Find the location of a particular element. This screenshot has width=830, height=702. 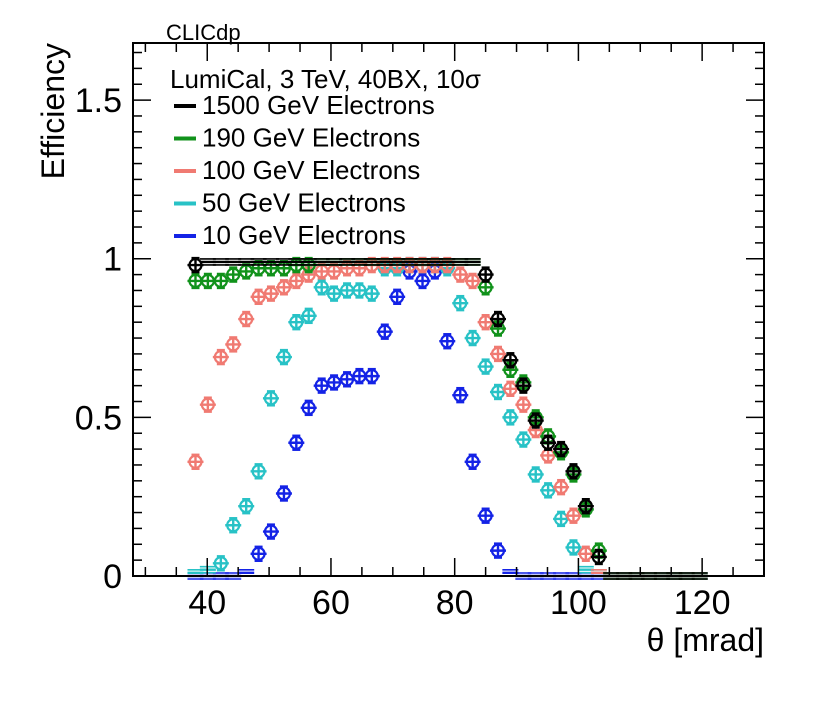

legend-label: 1500 GeV Electrons is located at coordinates (318, 105).